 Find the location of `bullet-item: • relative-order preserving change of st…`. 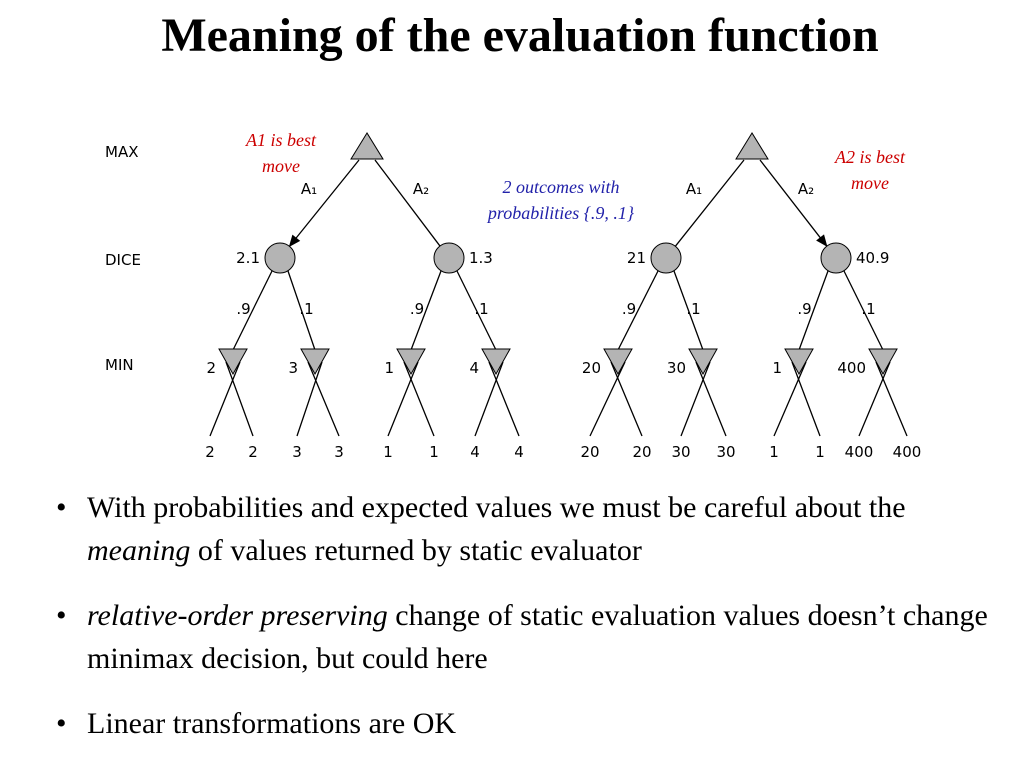

bullet-item: • relative-order preserving change of st… is located at coordinates (526, 637).